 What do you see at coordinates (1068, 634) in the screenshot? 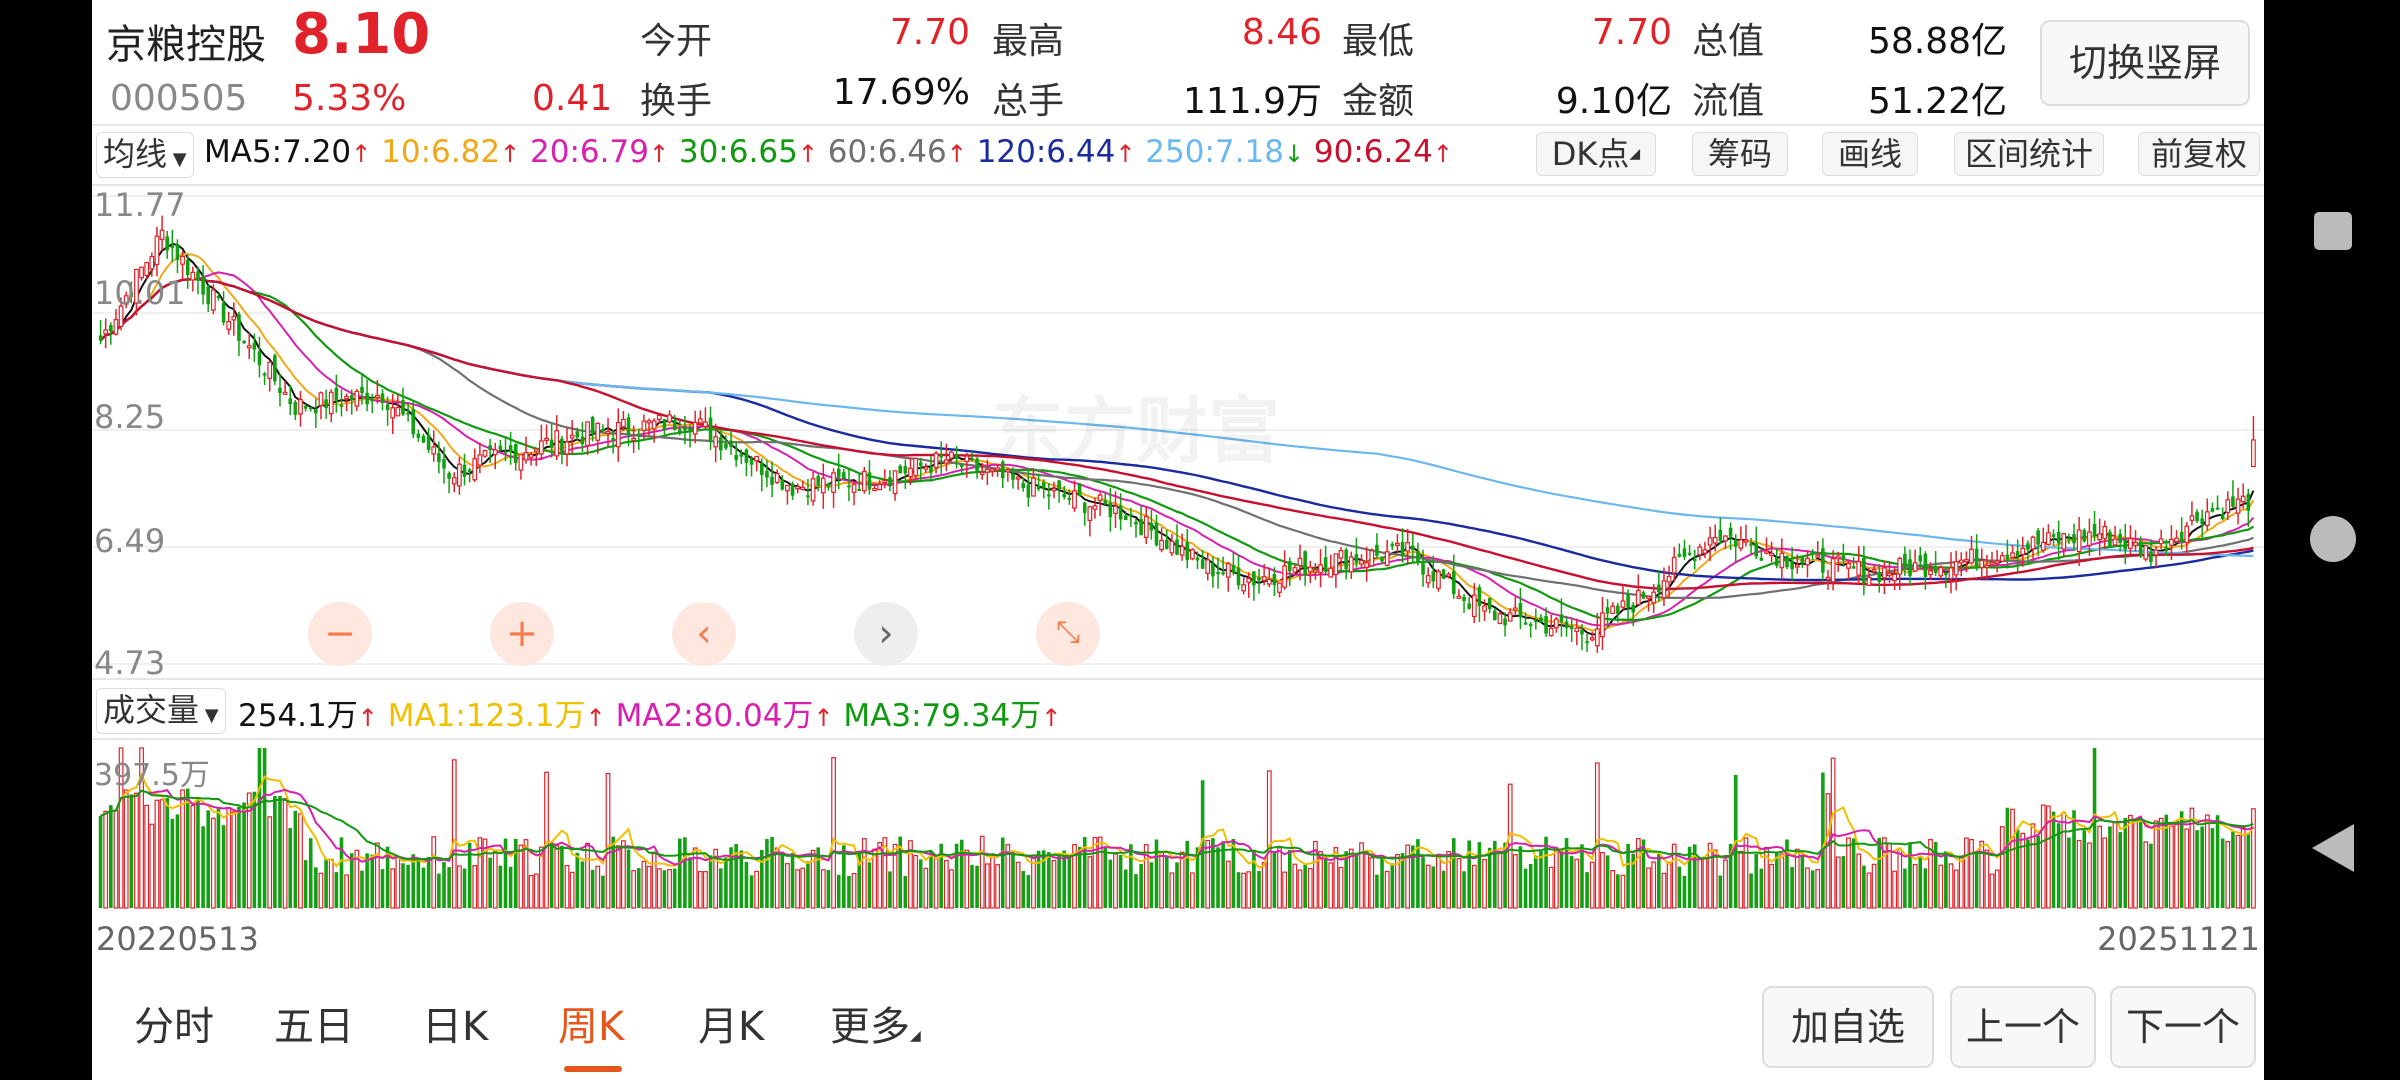
I see `collapse-icon: ⤡` at bounding box center [1068, 634].